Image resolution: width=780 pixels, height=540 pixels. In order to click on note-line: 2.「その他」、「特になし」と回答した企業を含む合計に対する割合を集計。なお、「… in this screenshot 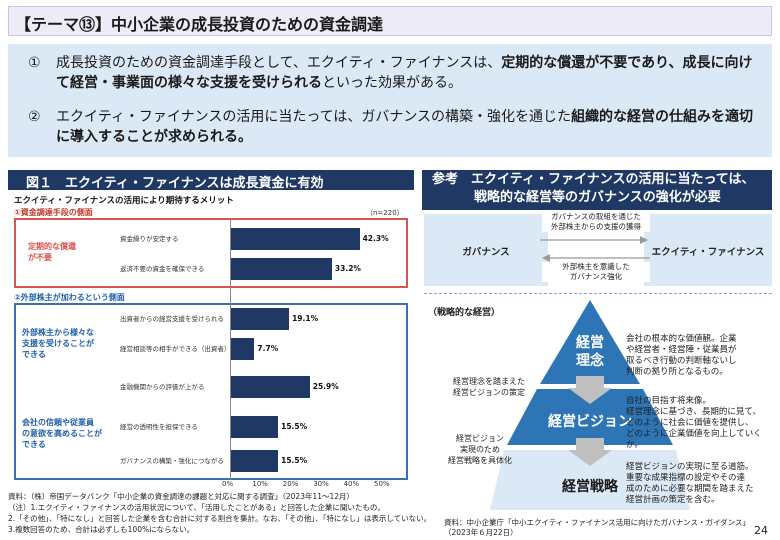, I will do `click(220, 518)`.